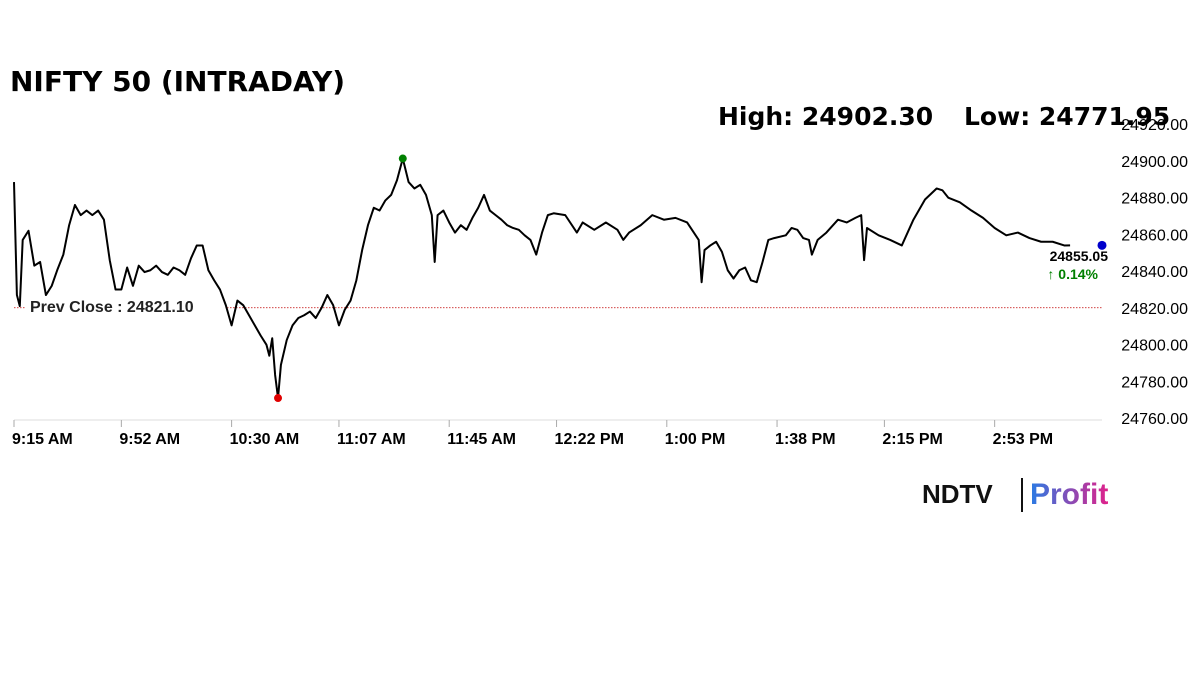 The width and height of the screenshot is (1200, 675). What do you see at coordinates (177, 81) in the screenshot?
I see `chart-title: NIFTY 50 (INTRADAY)` at bounding box center [177, 81].